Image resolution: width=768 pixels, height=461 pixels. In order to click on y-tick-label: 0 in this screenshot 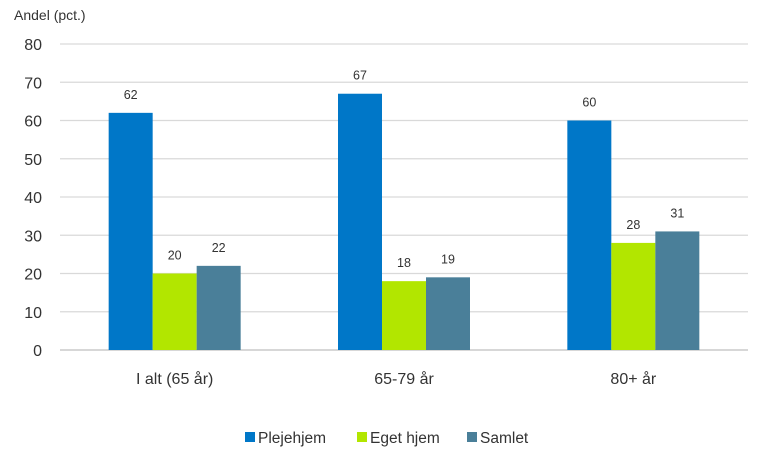, I will do `click(37, 351)`.